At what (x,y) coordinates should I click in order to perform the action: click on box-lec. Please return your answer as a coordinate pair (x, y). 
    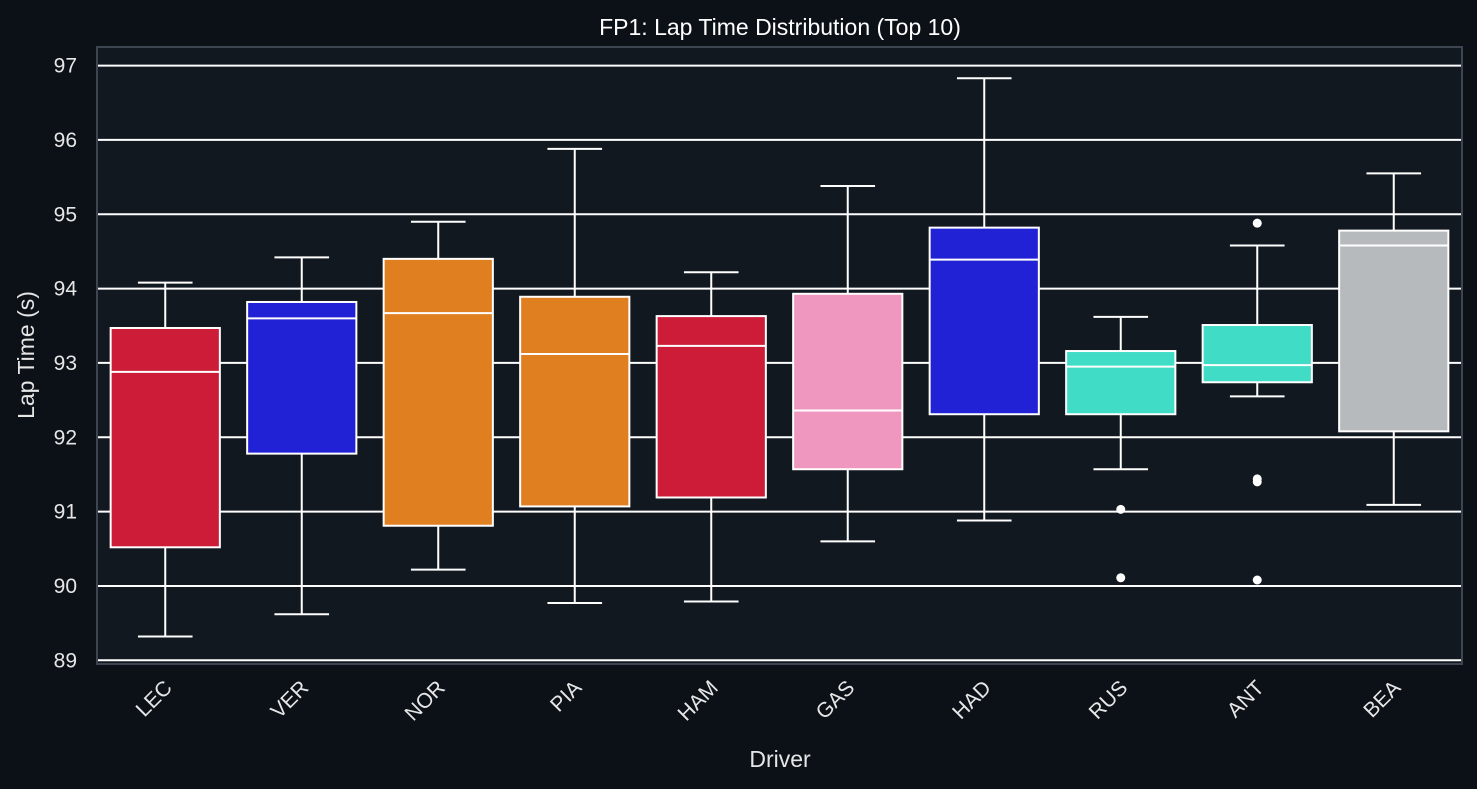
    Looking at the image, I should click on (165, 459).